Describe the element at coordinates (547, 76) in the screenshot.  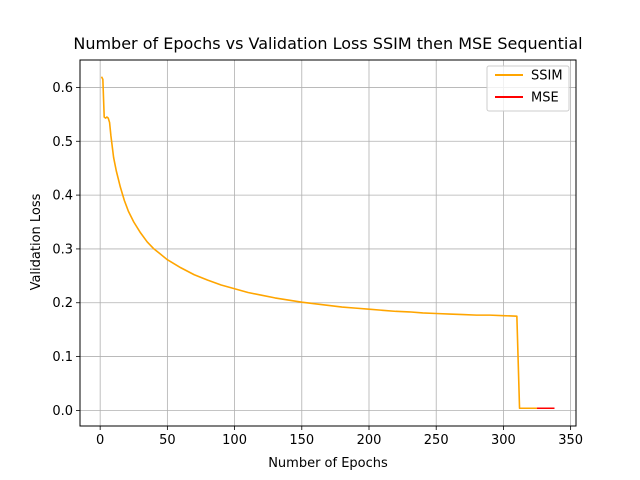
I see `legend-label-ssim: SSIM` at that location.